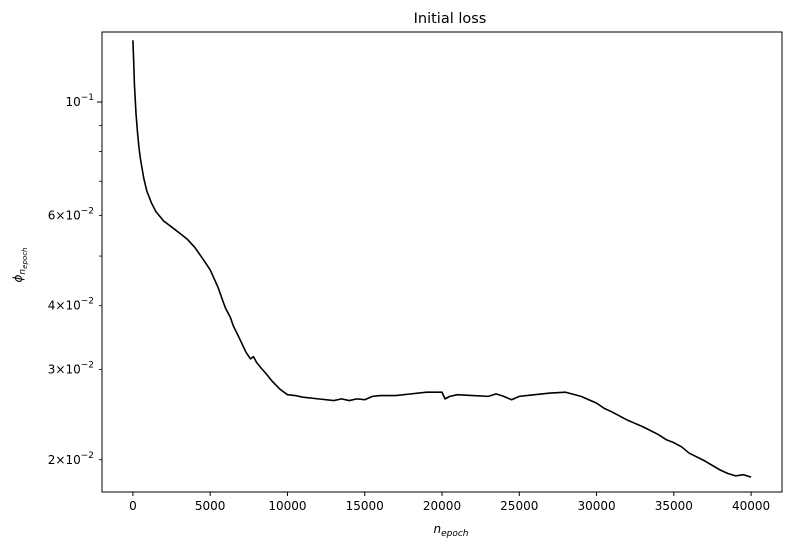 This screenshot has height=549, width=809. Describe the element at coordinates (674, 506) in the screenshot. I see `x-tick-label: 35000` at that location.